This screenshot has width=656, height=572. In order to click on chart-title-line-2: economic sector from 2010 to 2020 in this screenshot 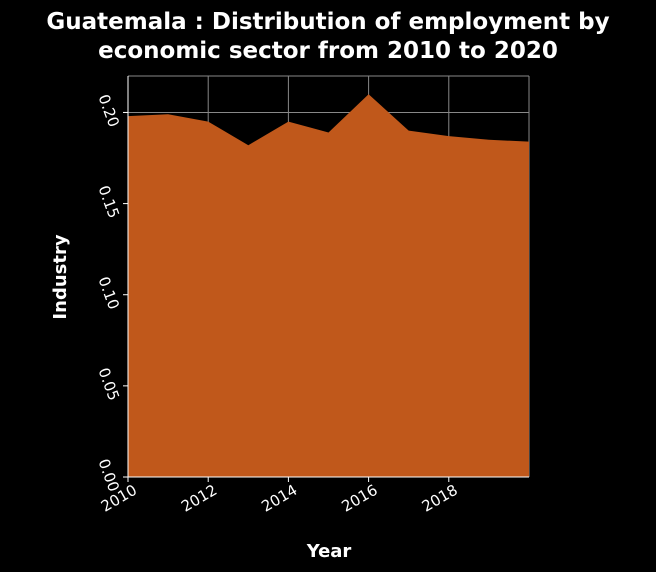, I will do `click(328, 51)`.